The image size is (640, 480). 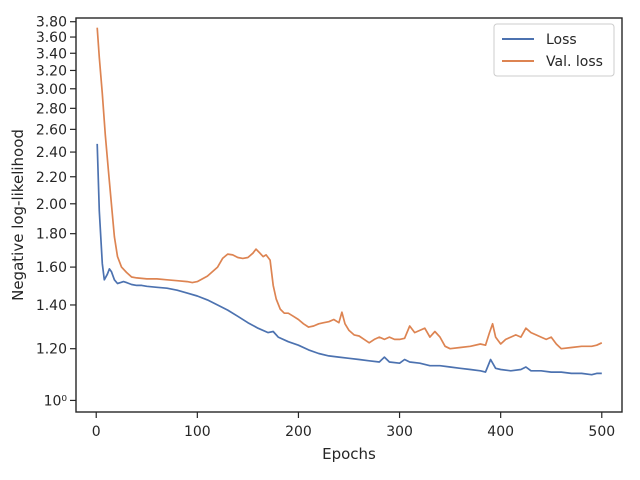 What do you see at coordinates (51, 153) in the screenshot?
I see `y-tick-label: 2.40` at bounding box center [51, 153].